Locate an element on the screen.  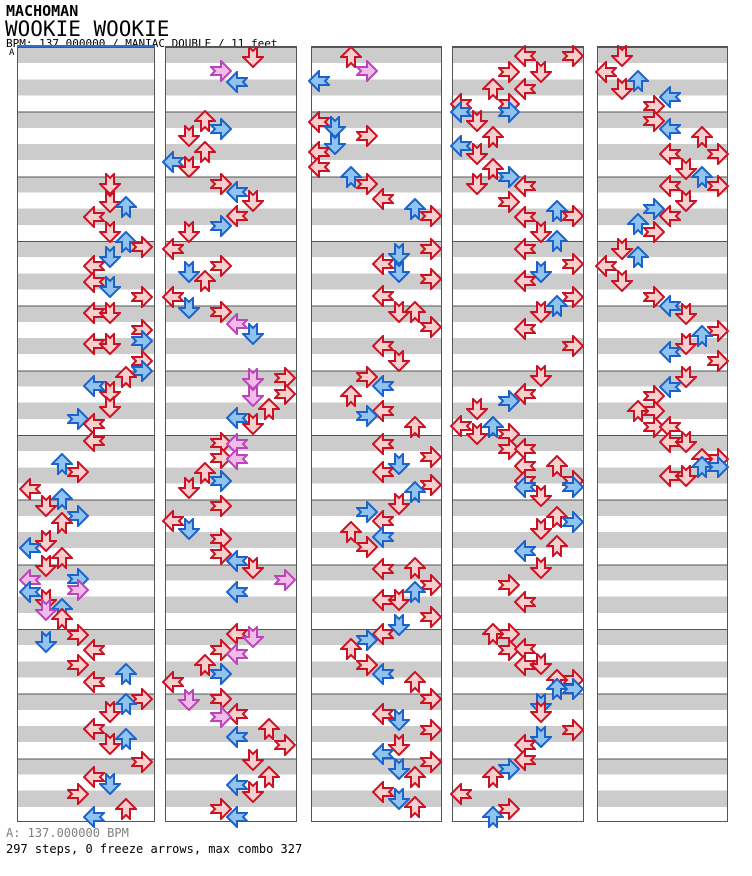
bpm-section-legend: A: 137.000000 BPM is located at coordinates (67, 833).